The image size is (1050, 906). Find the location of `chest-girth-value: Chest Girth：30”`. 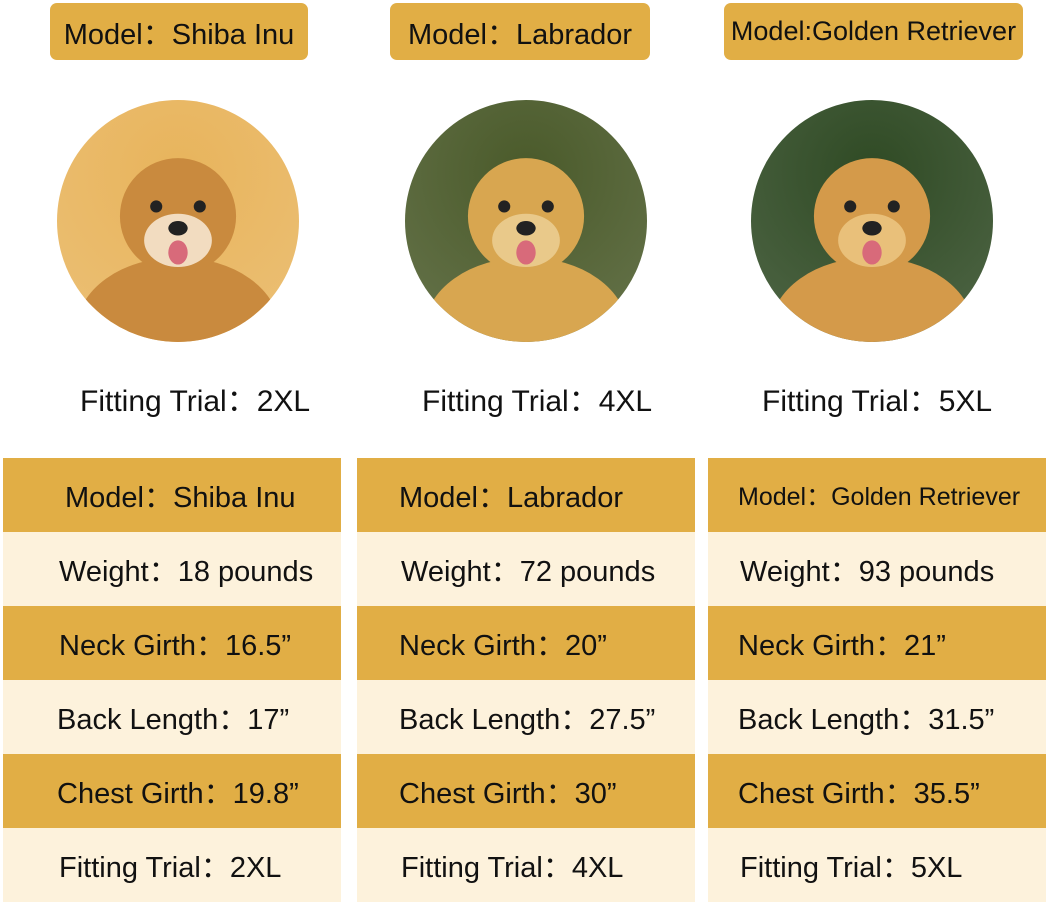

chest-girth-value: Chest Girth：30” is located at coordinates (508, 794).